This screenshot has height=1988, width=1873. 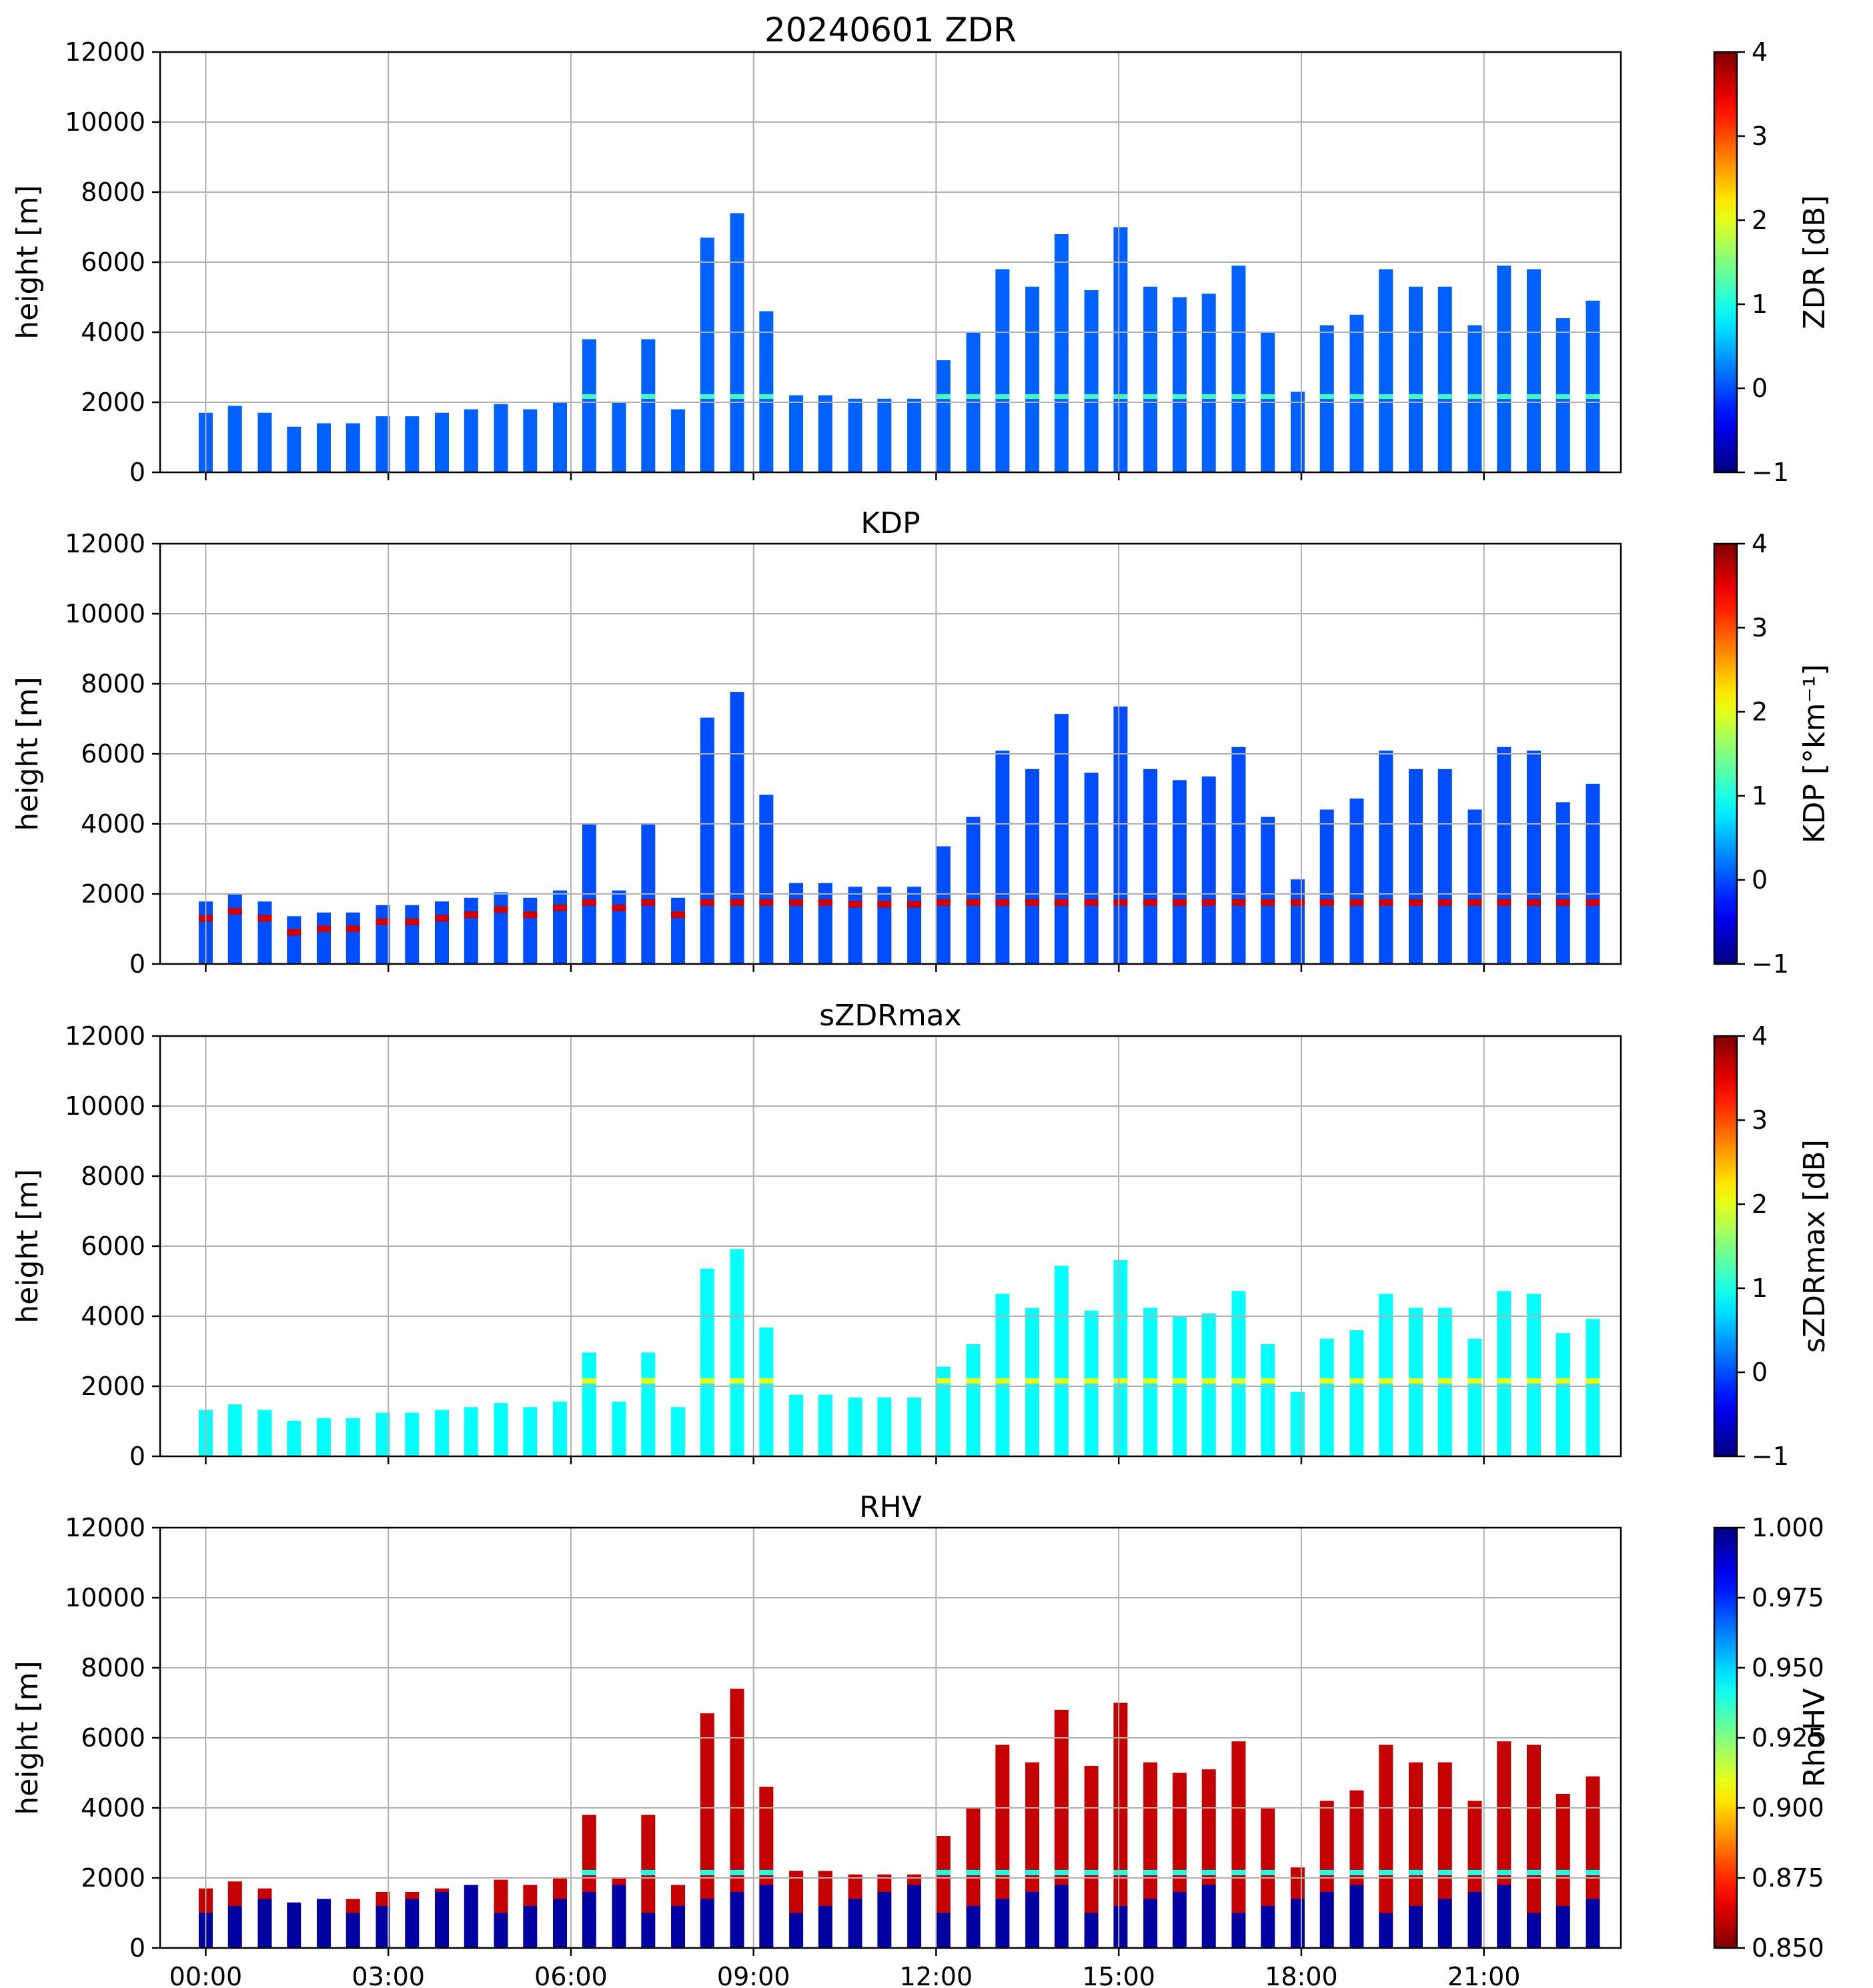 I want to click on colorbar-tick-label: 0, so click(x=1760, y=880).